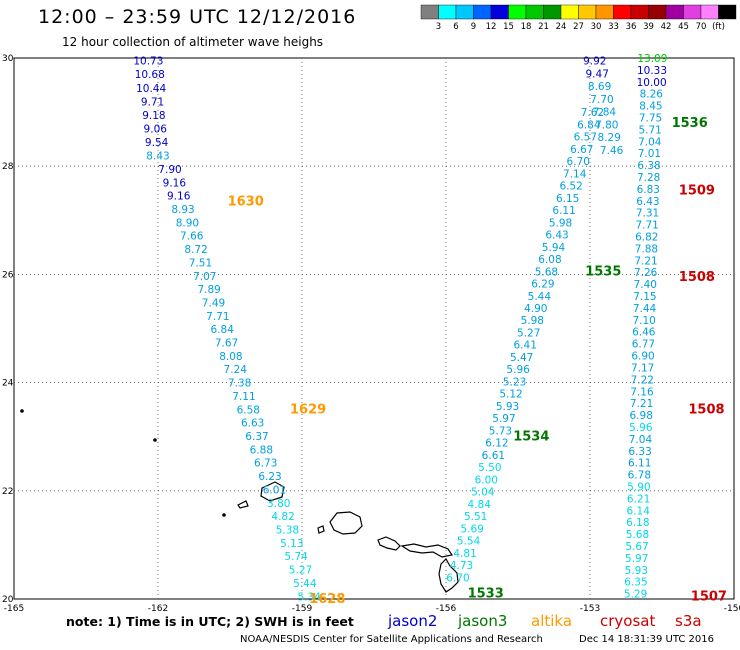  What do you see at coordinates (287, 531) in the screenshot?
I see `wave-height-value: 5.38` at bounding box center [287, 531].